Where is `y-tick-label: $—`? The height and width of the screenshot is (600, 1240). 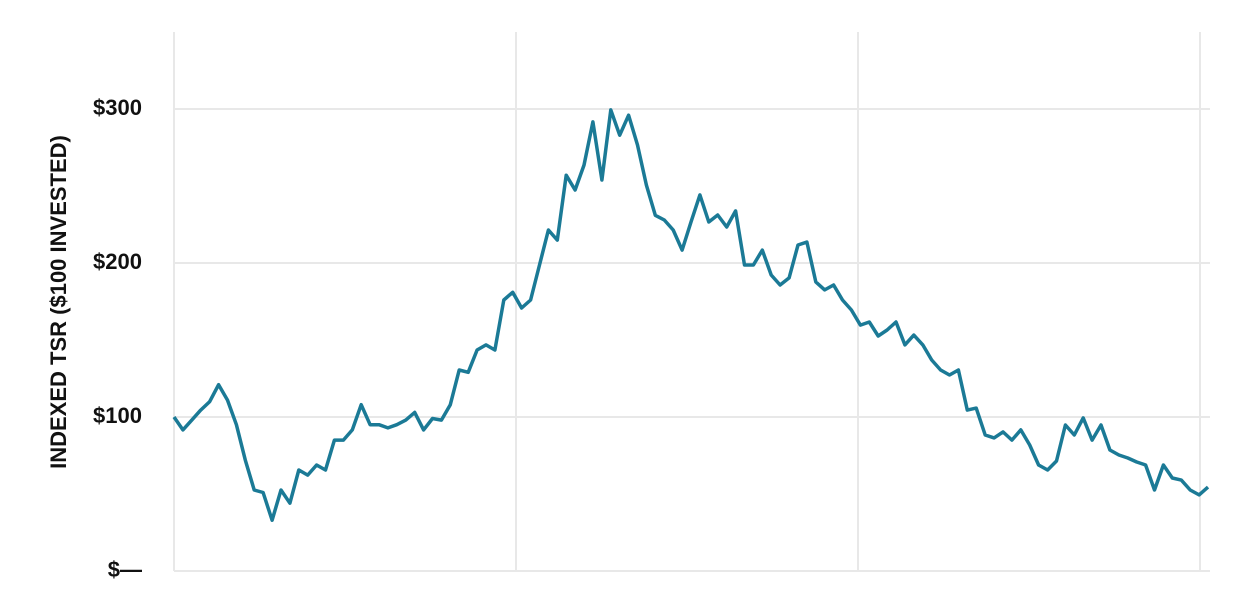 y-tick-label: $— is located at coordinates (125, 569).